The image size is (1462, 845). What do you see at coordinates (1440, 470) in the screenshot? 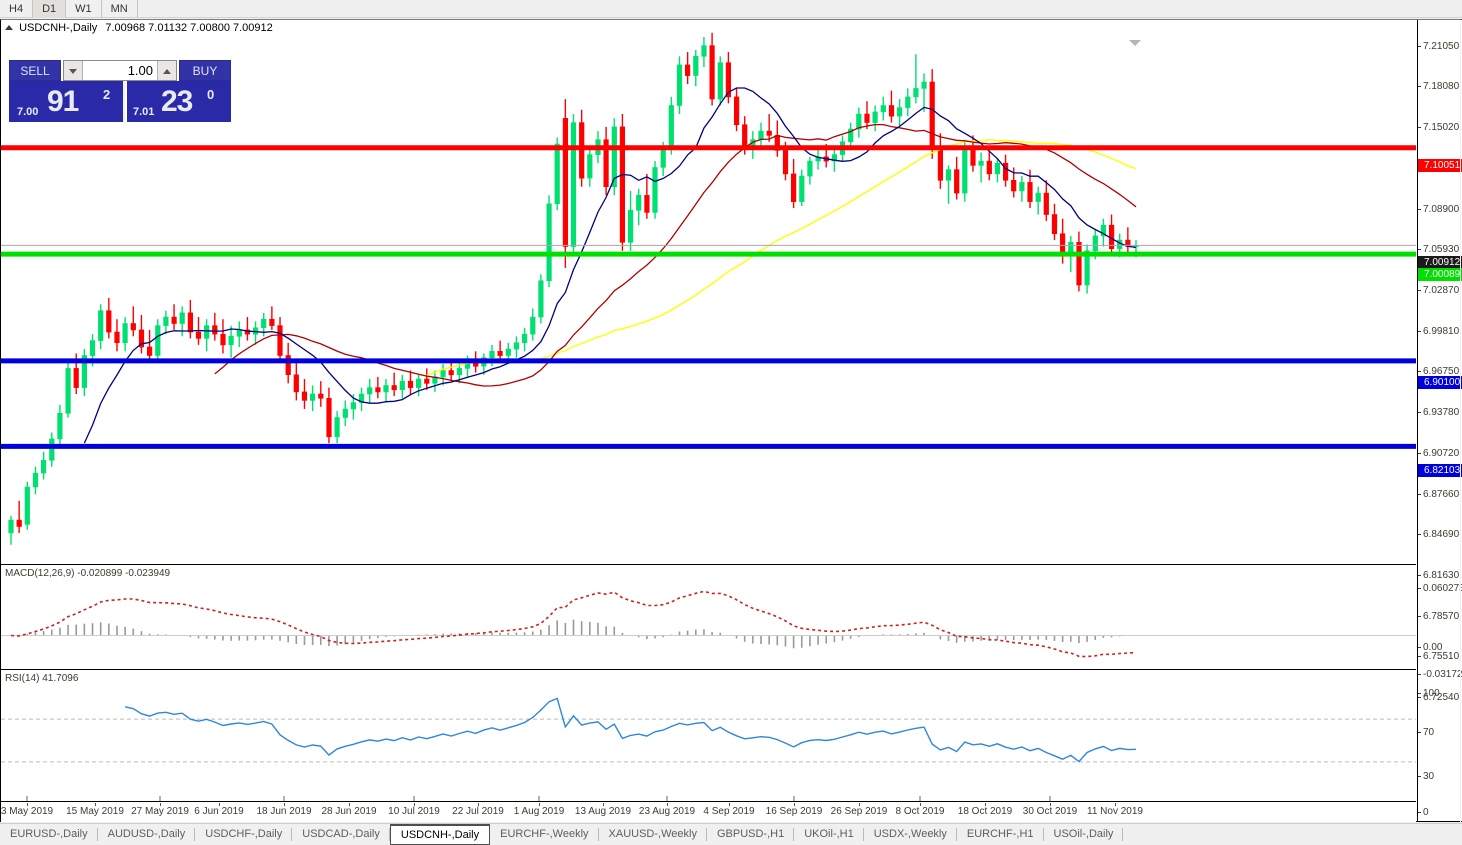
I see `support-level-2-badge: 6.82103` at bounding box center [1440, 470].